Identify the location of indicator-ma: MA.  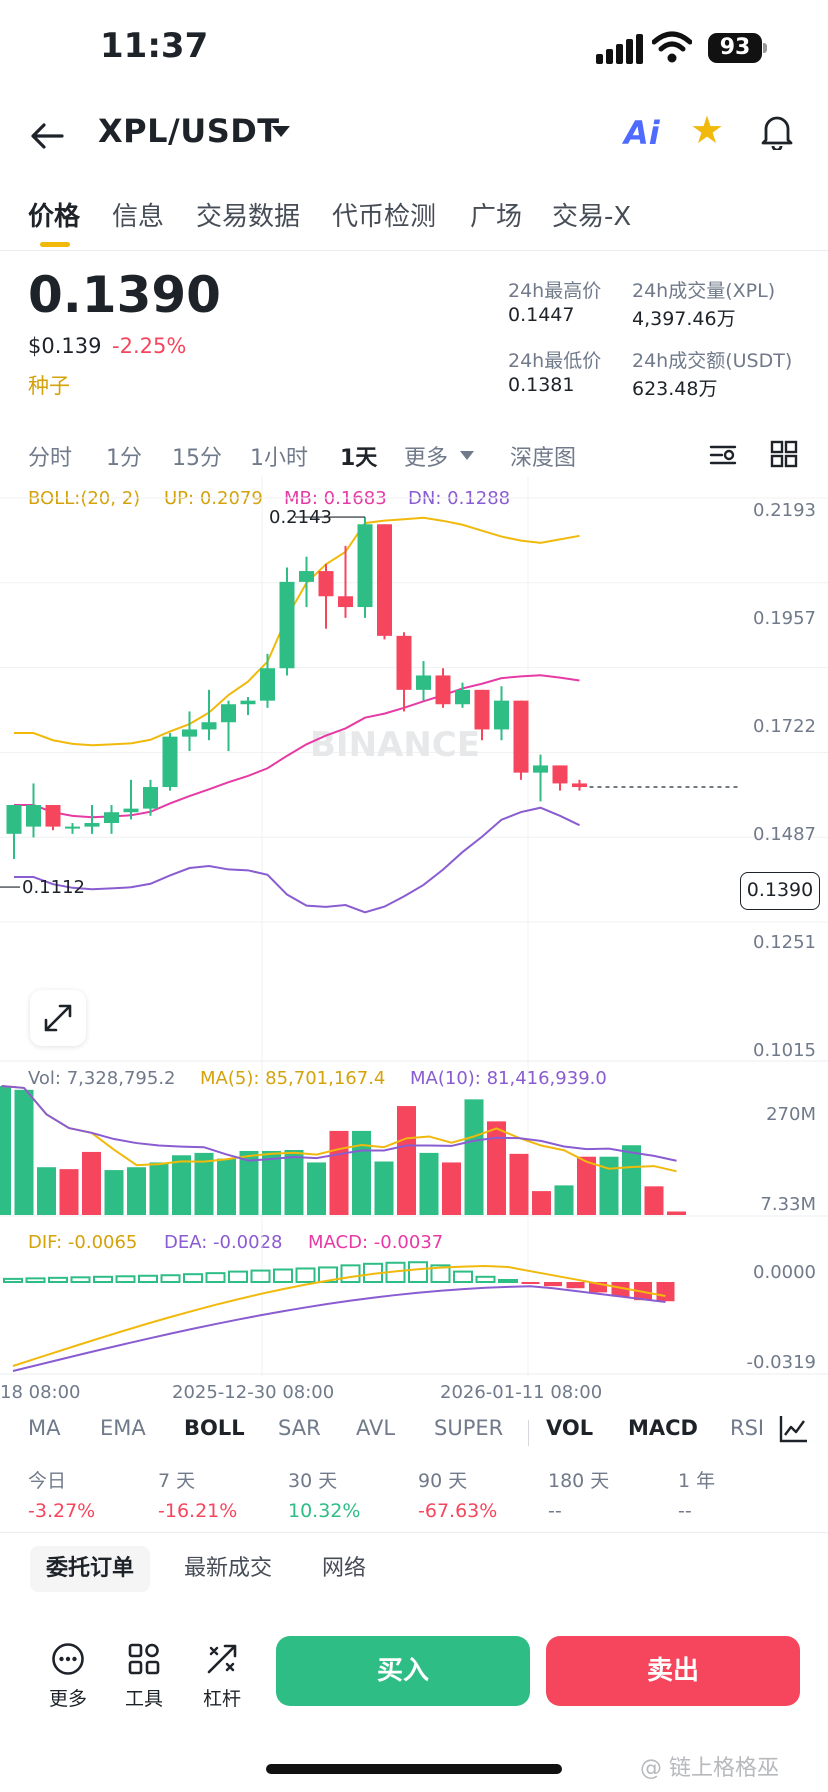
(44, 1428).